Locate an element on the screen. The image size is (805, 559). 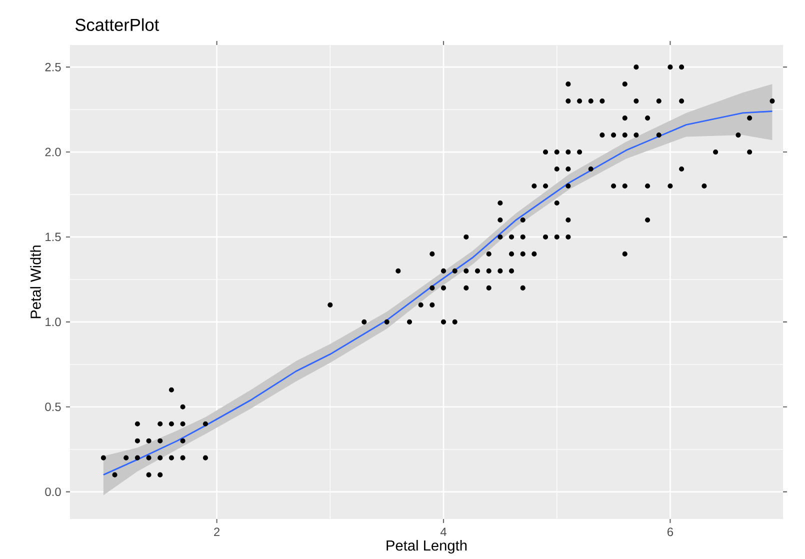
x-tick-label: 2 is located at coordinates (217, 532).